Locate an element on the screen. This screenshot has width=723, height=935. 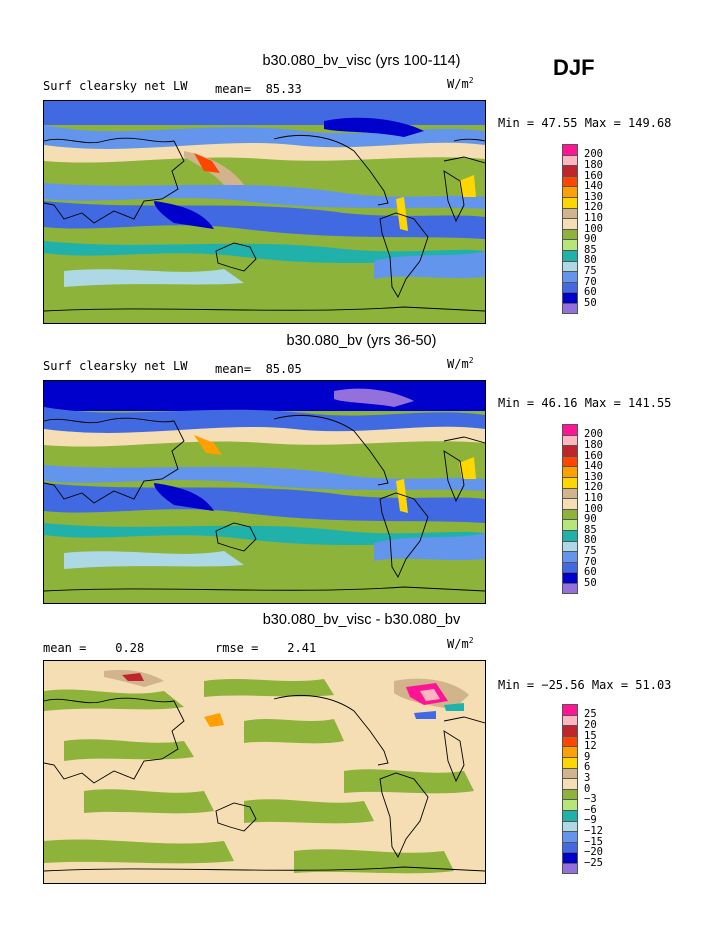
panel1-legend-label: 130 is located at coordinates (593, 197).